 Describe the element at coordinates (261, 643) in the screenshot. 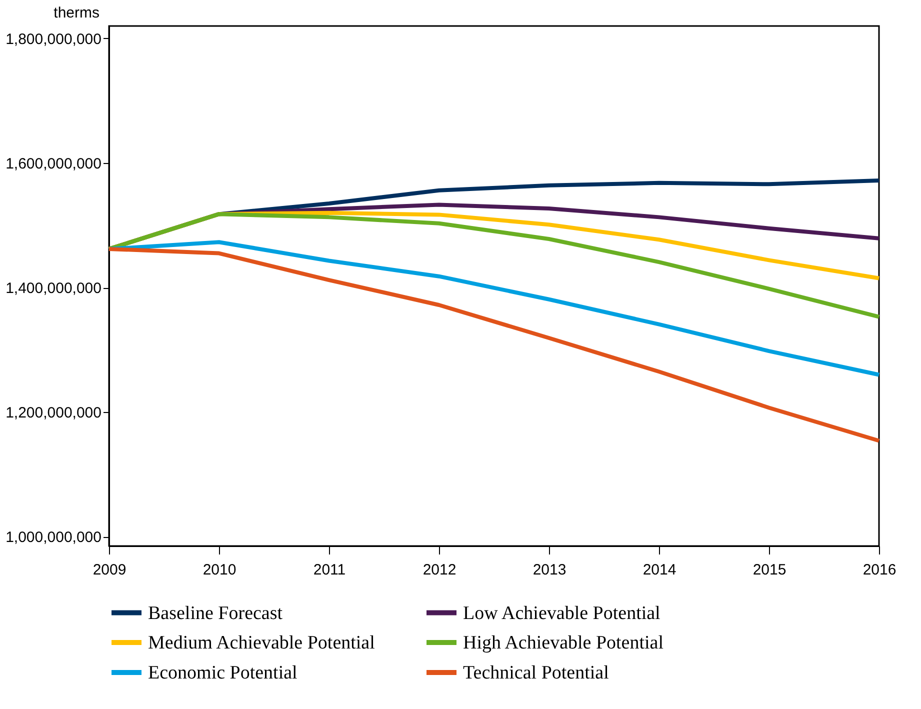

I see `legend-label: Medium Achievable Potential` at that location.